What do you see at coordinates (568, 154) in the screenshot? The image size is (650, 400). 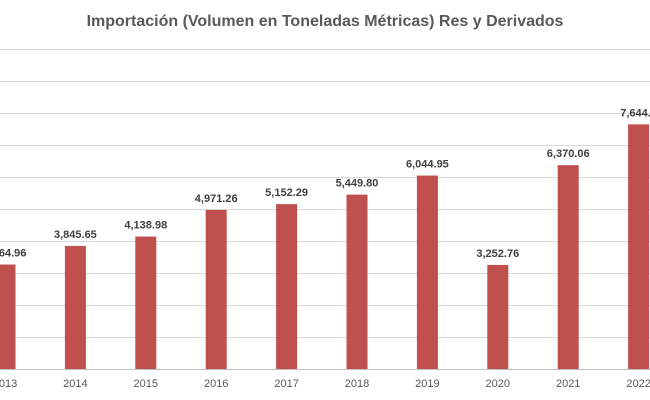 I see `data-label: 6,370.06` at bounding box center [568, 154].